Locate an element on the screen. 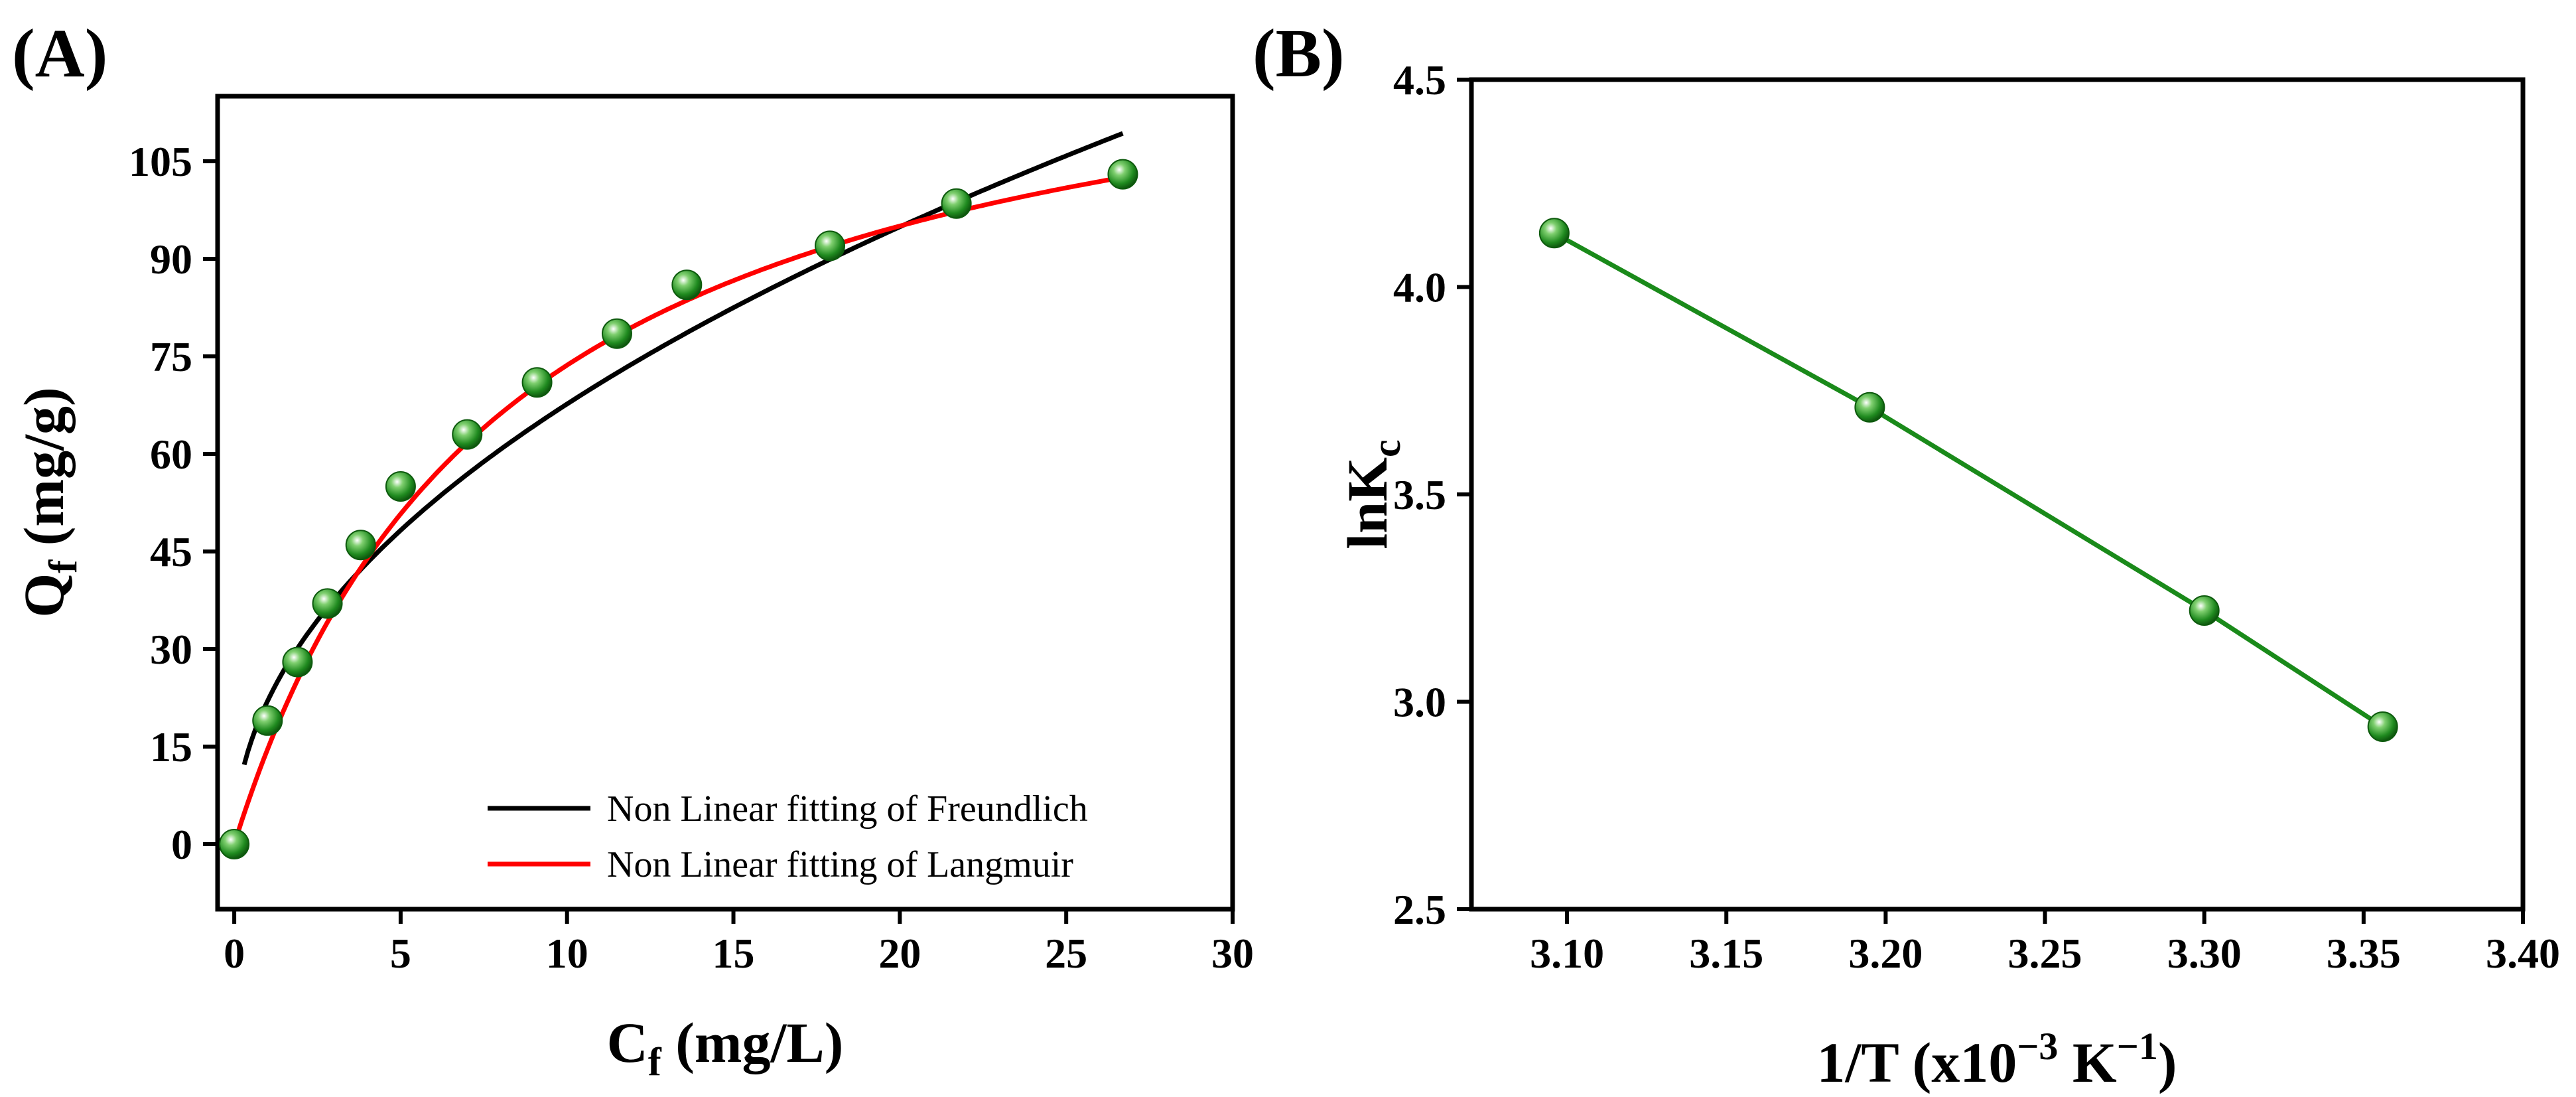 This screenshot has width=2576, height=1097. panel-a-y-tick-label: 60 is located at coordinates (171, 455).